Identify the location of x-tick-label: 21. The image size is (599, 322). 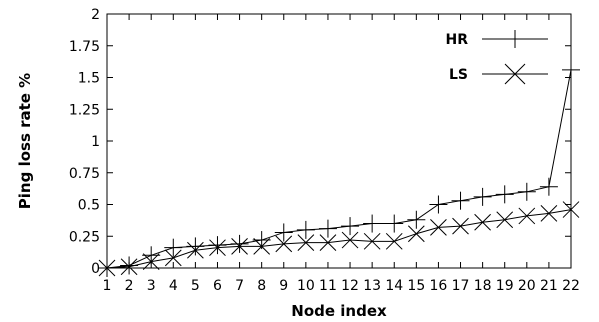
(549, 286).